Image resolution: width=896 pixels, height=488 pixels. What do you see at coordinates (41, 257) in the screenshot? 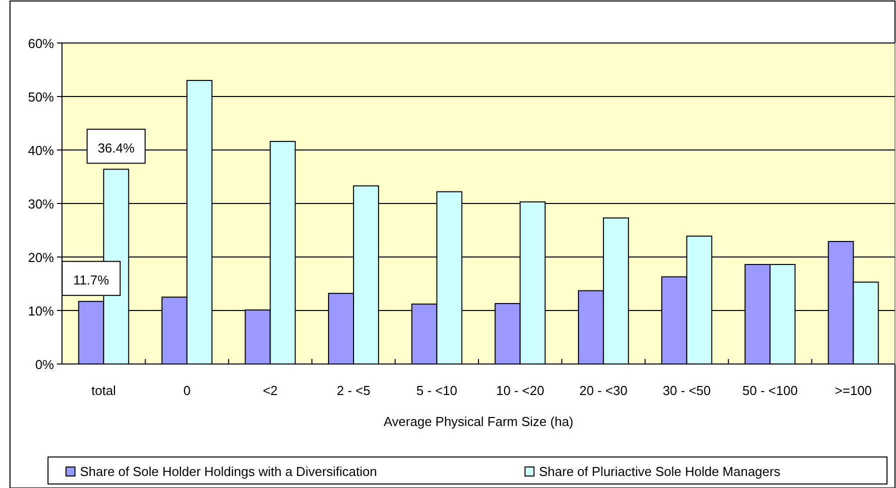
I see `y-tick-label: 20%` at bounding box center [41, 257].